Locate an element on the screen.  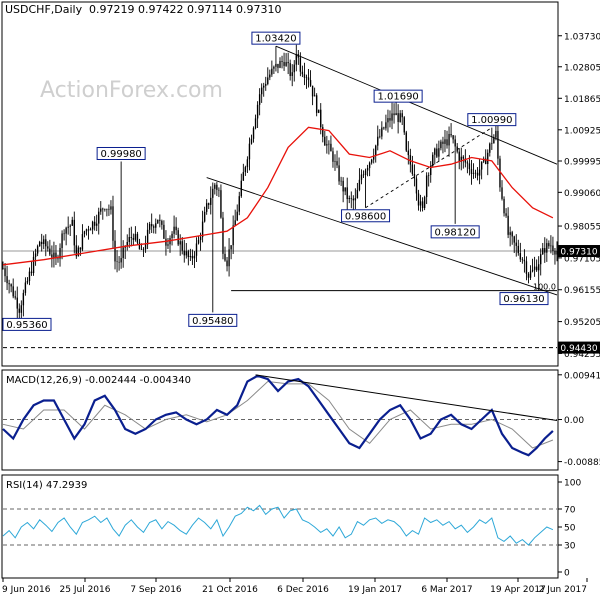
macd-trendline is located at coordinates (406, 397).